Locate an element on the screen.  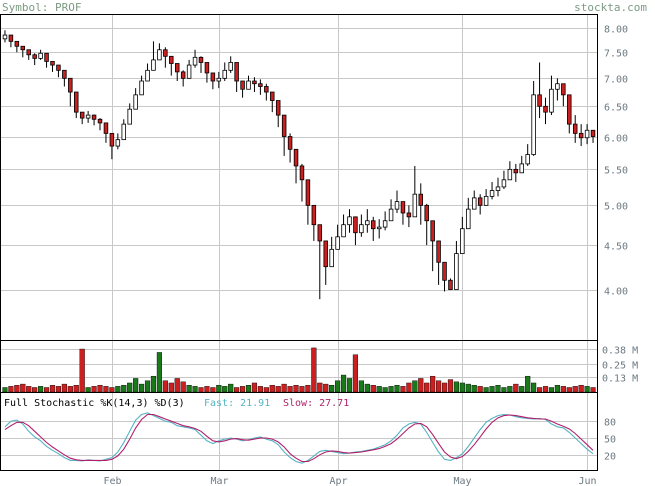
stochastic-lines is located at coordinates (299, 438).